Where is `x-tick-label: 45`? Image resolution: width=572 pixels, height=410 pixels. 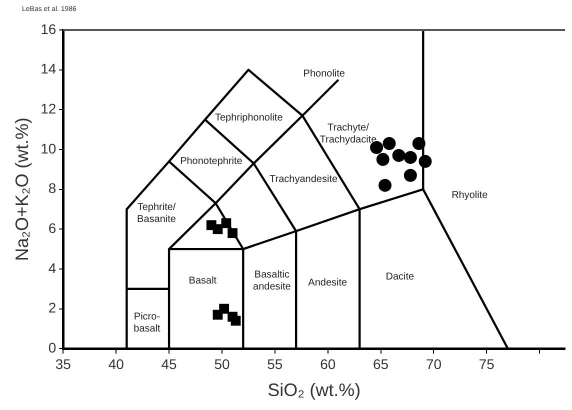
x-tick-label: 45 is located at coordinates (169, 364).